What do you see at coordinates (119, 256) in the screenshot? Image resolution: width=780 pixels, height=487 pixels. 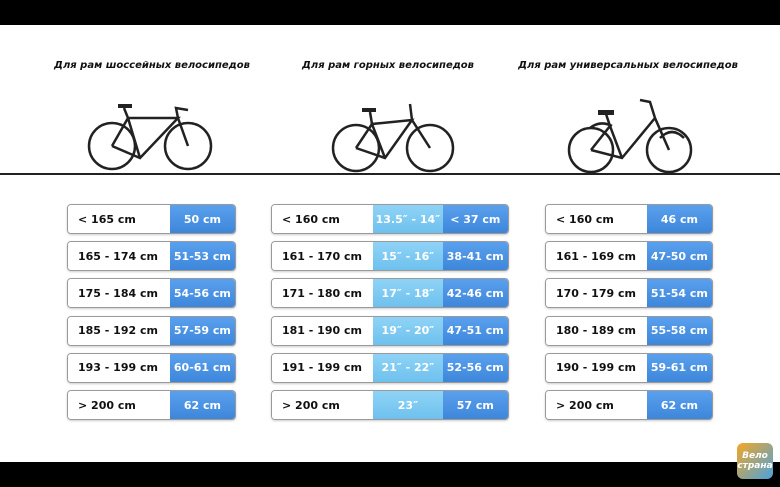 I see `height-cell: 165 - 174 cm` at bounding box center [119, 256].